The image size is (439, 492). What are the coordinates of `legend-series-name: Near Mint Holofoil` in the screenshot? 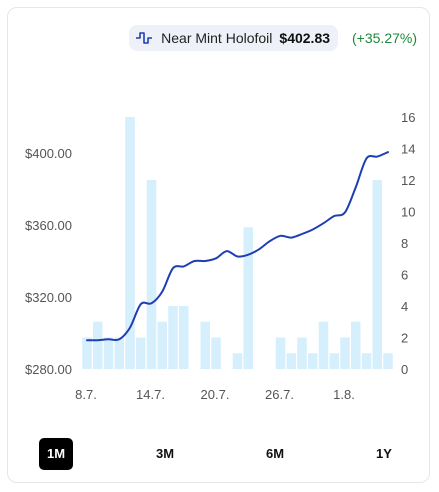 It's located at (217, 38).